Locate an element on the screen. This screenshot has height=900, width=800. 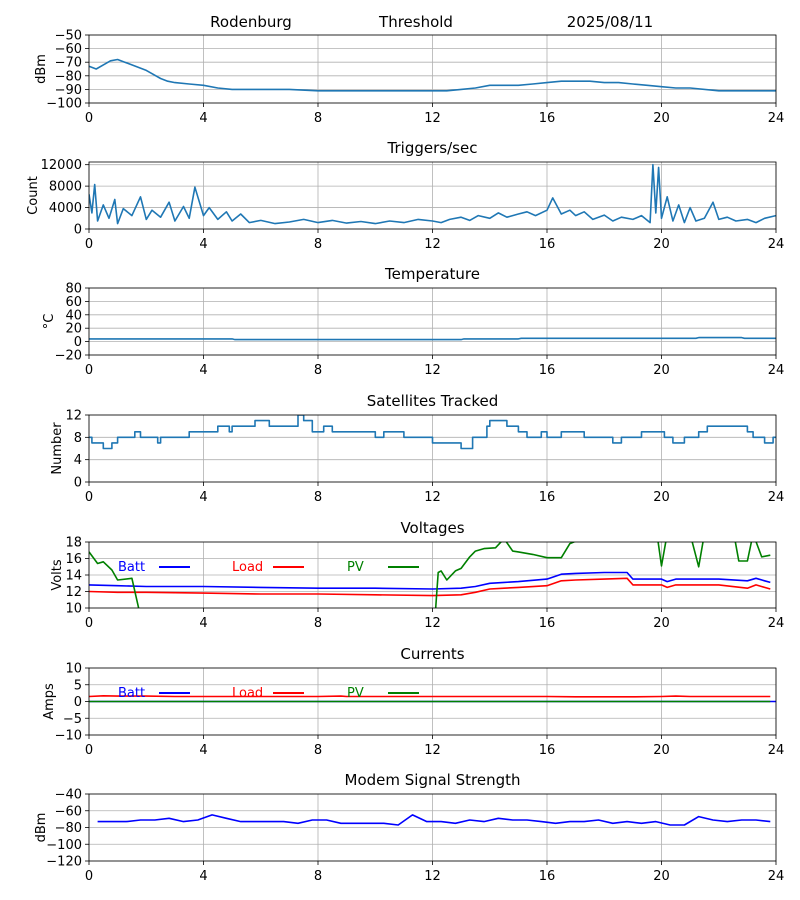
panel-title: Currents is located at coordinates (432, 654).